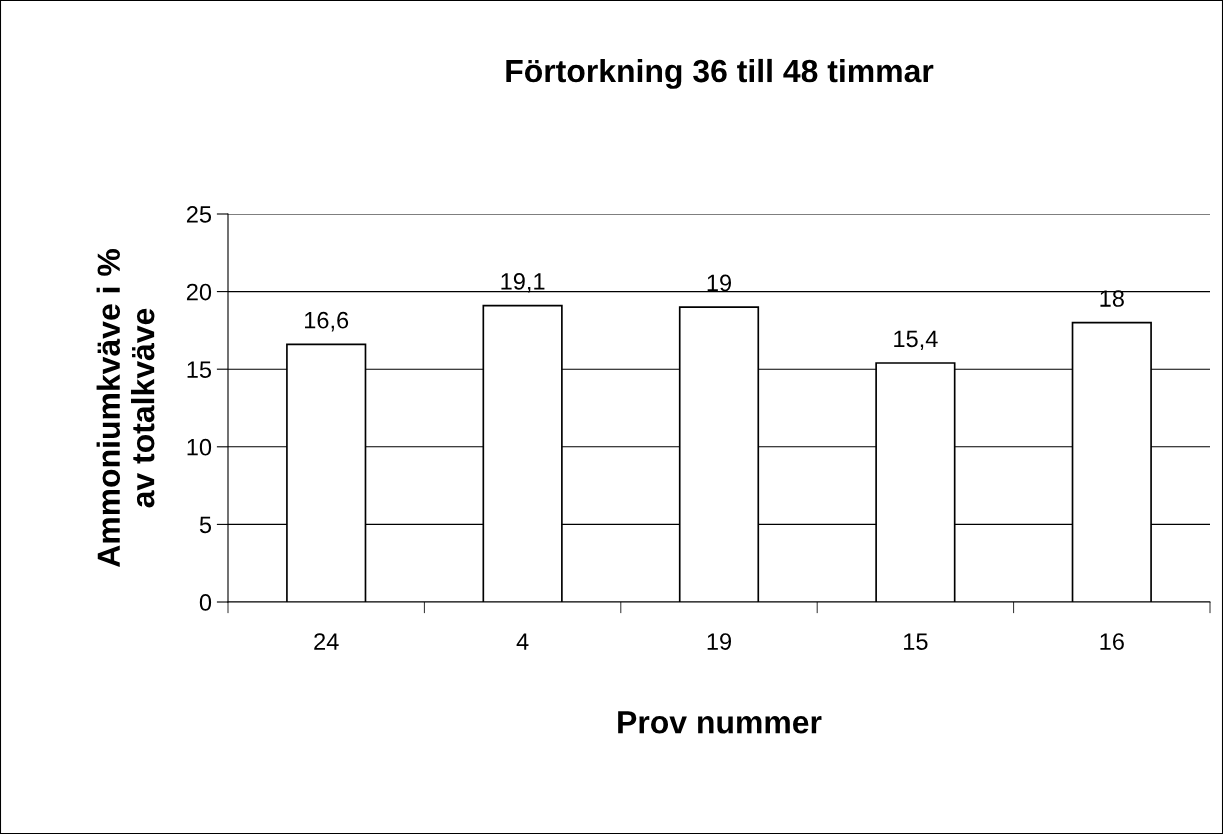 This screenshot has height=834, width=1223. I want to click on y-tick-label: 25, so click(199, 214).